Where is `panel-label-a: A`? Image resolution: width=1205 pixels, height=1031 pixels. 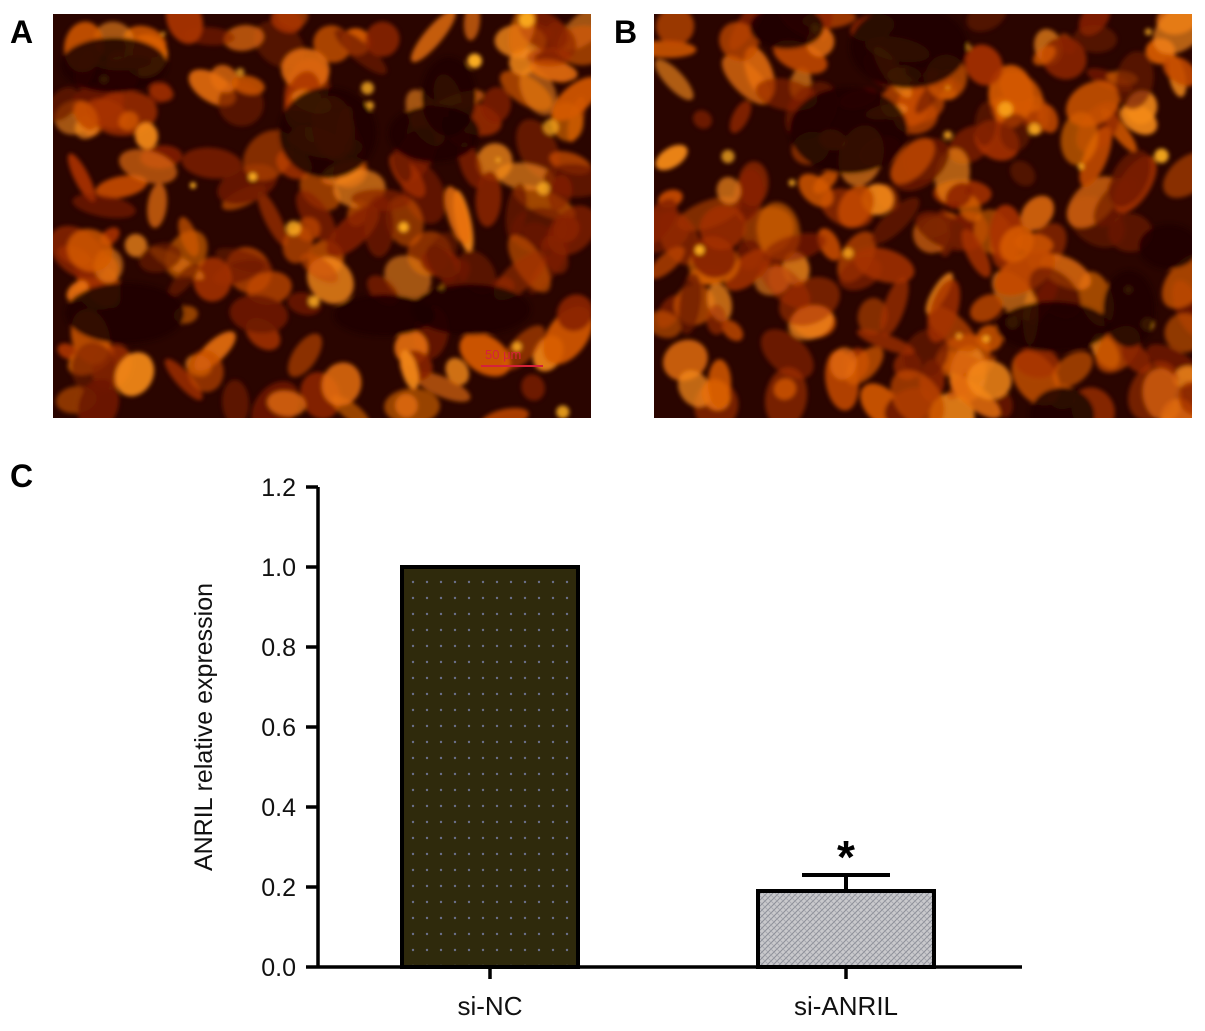 panel-label-a: A is located at coordinates (22, 32).